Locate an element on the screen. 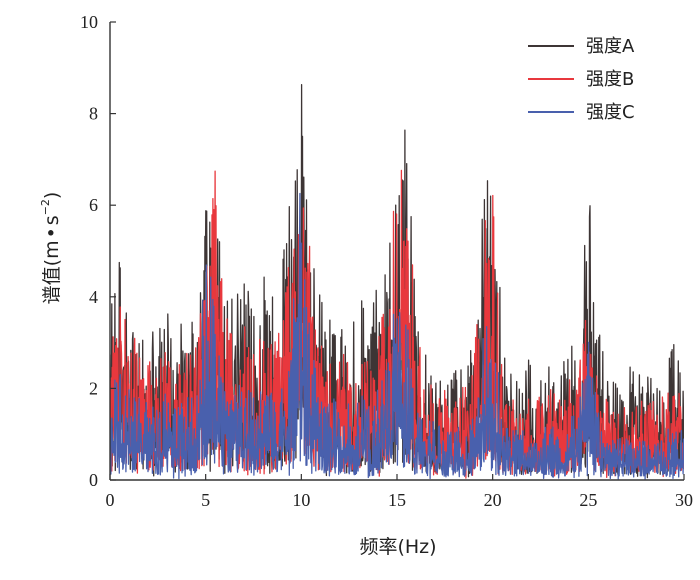 The image size is (700, 580). y-tick-label: 2 is located at coordinates (93, 388).